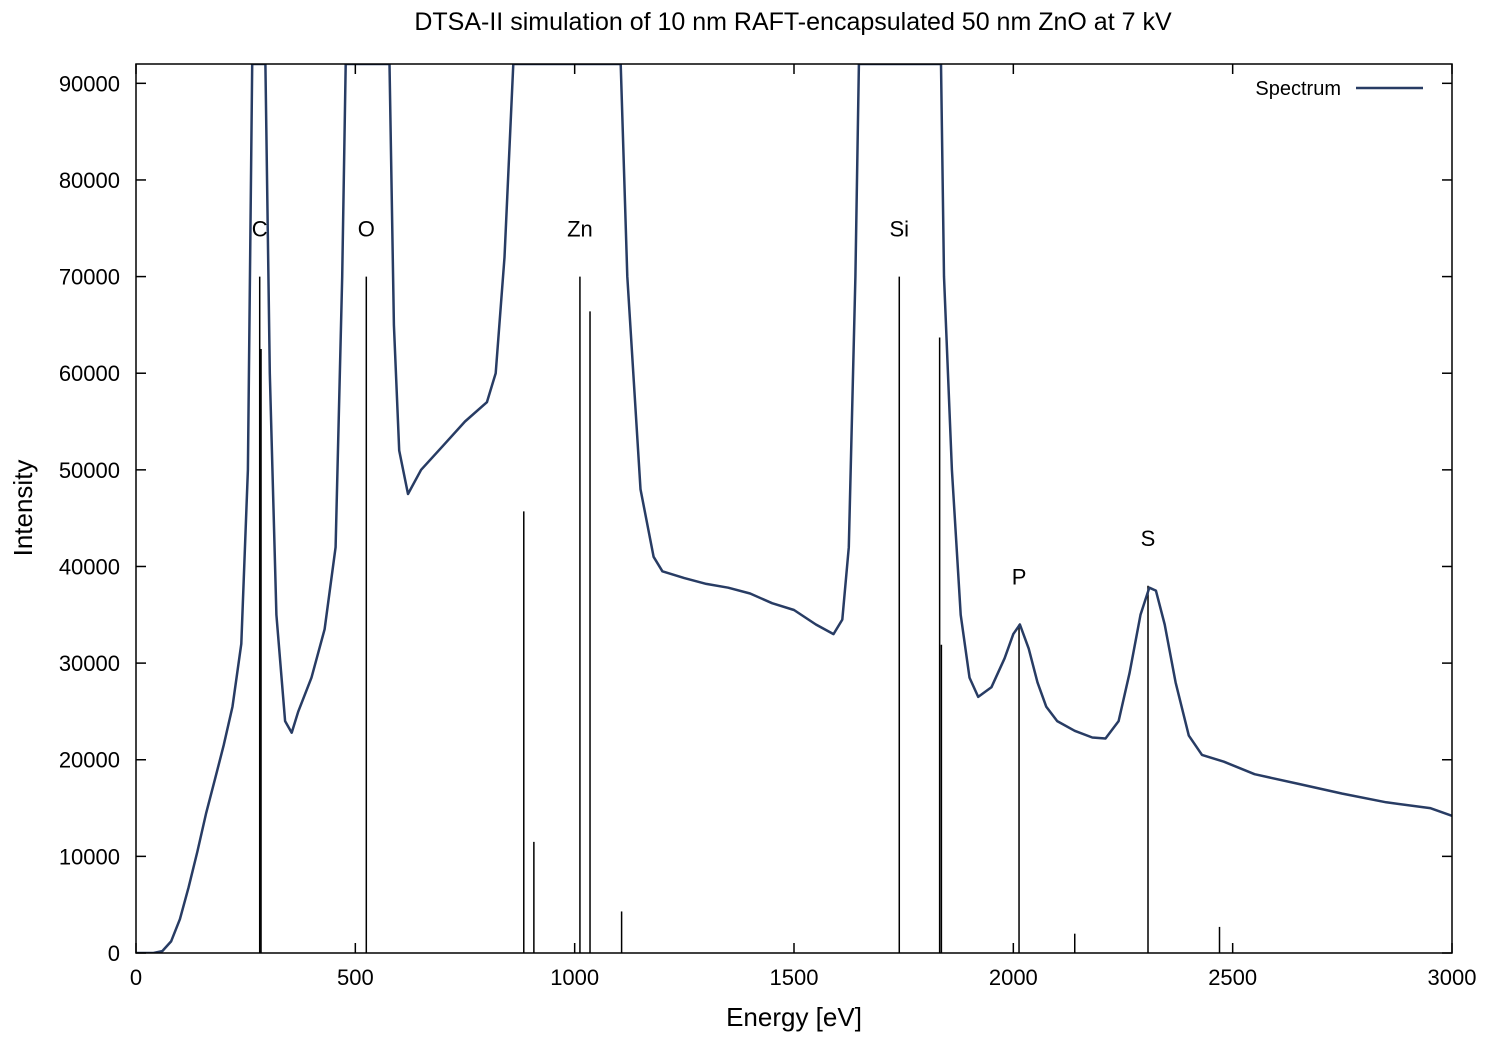 Image resolution: width=1490 pixels, height=1042 pixels. I want to click on x-axis-title: Energy [eV], so click(794, 1017).